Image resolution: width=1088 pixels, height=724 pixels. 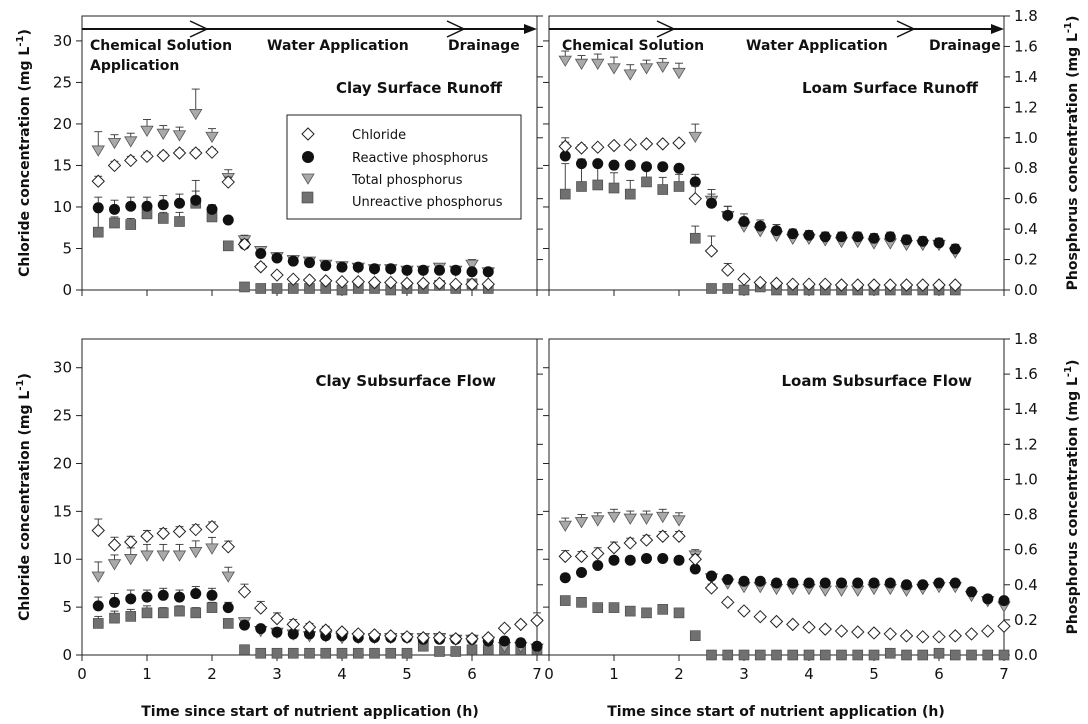 What do you see at coordinates (308, 157) in the screenshot?
I see `legend-marker-reactive` at bounding box center [308, 157].